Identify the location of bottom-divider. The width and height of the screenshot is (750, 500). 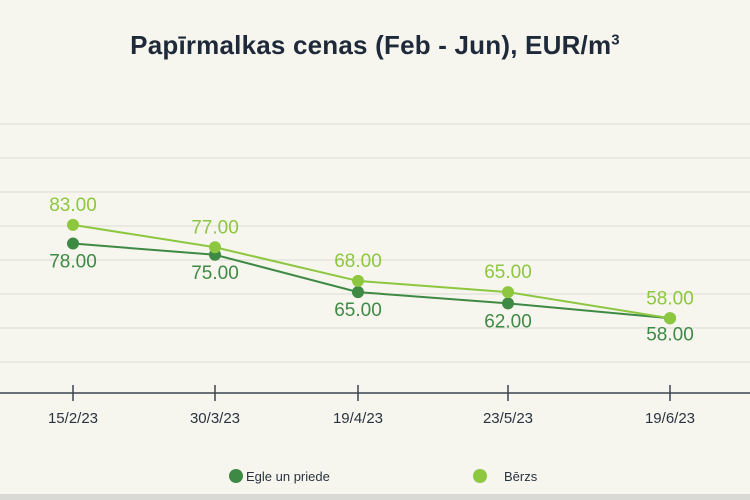
(375, 497).